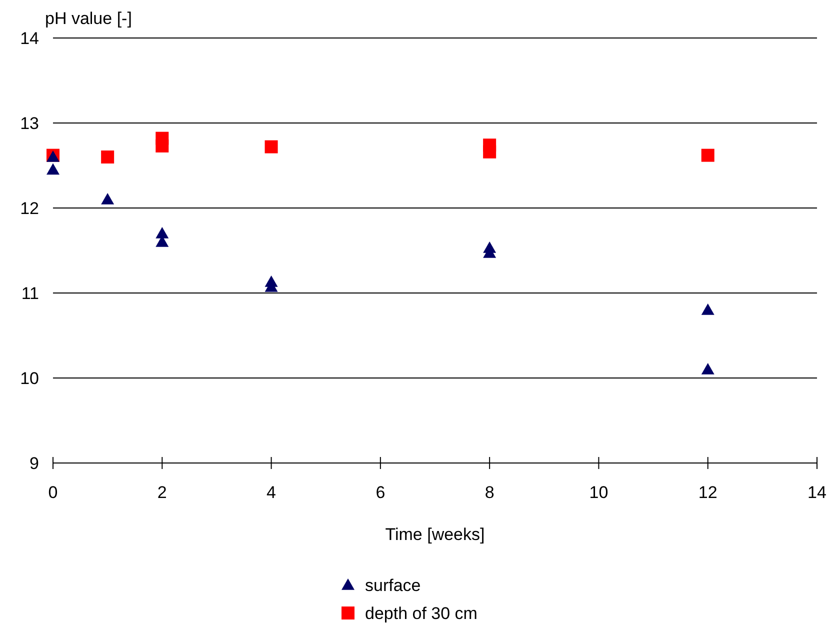  I want to click on y-tick-label: 9, so click(34, 463).